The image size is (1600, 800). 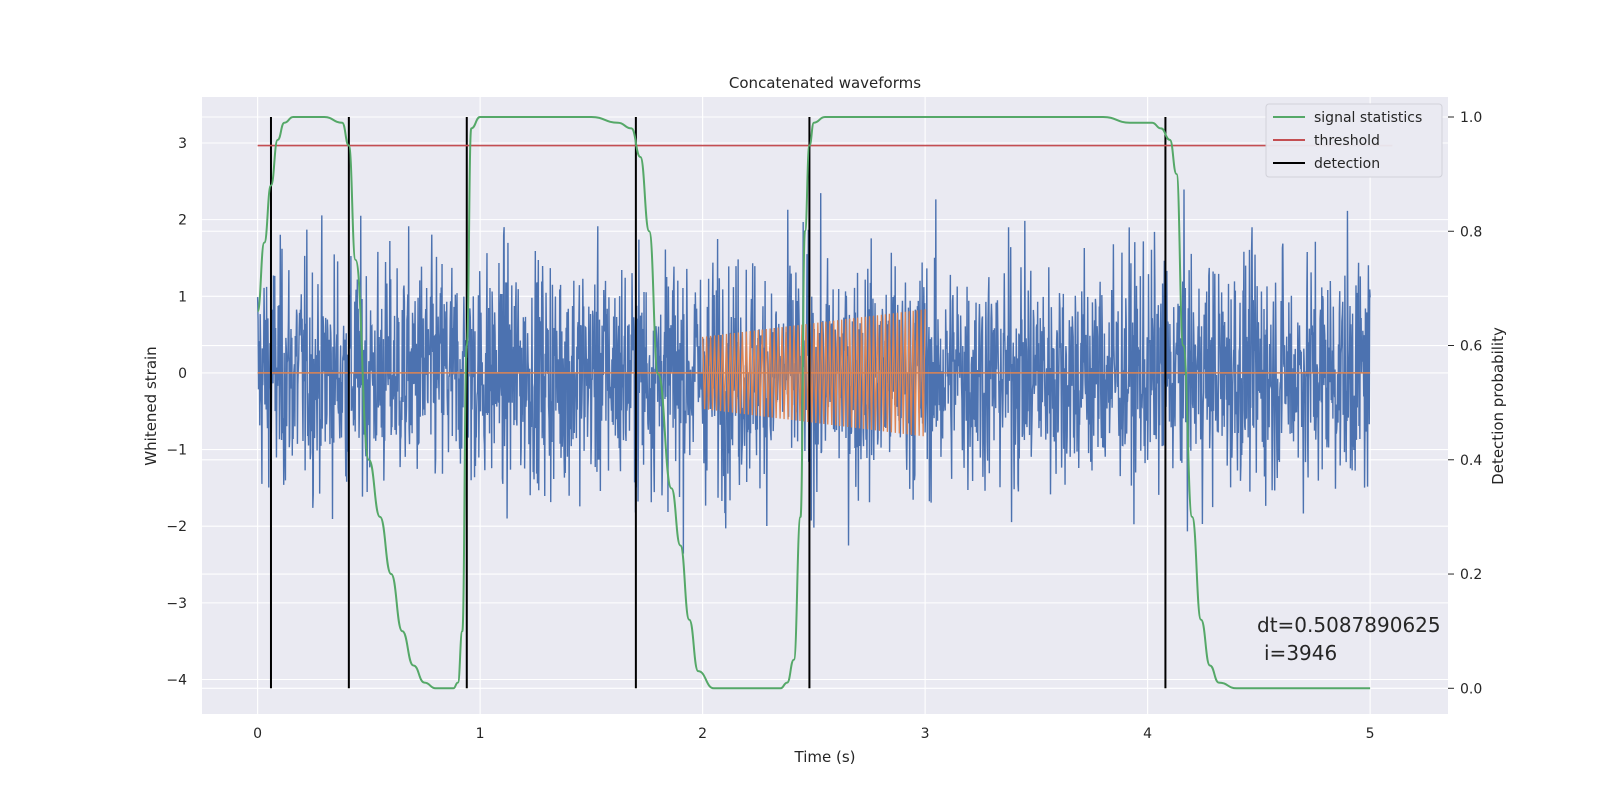 I want to click on y-tick-labels: −4 −3 −2 −1 0 1 2 3, so click(x=176, y=412).